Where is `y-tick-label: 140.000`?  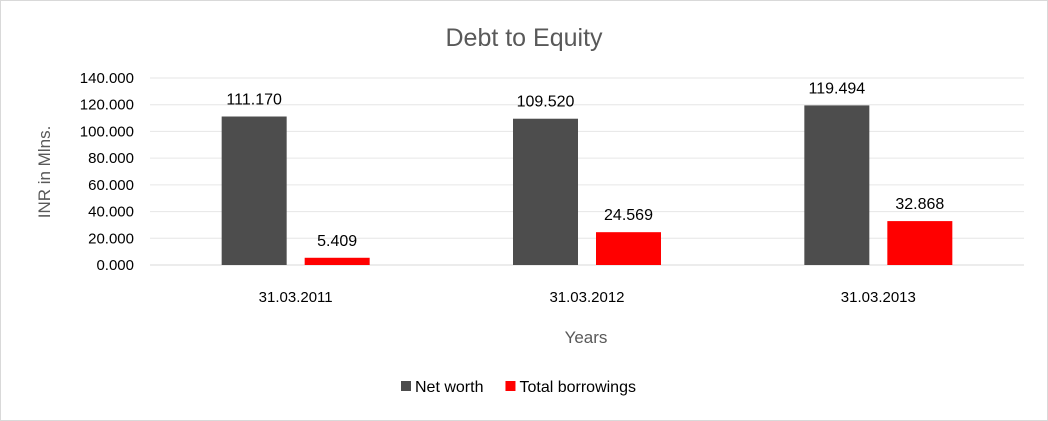
y-tick-label: 140.000 is located at coordinates (107, 78).